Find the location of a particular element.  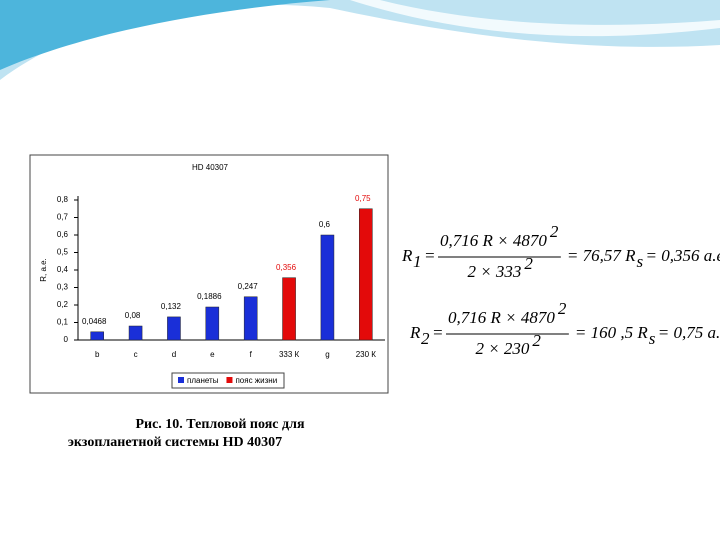

value-label: 0,1886 is located at coordinates (209, 296).